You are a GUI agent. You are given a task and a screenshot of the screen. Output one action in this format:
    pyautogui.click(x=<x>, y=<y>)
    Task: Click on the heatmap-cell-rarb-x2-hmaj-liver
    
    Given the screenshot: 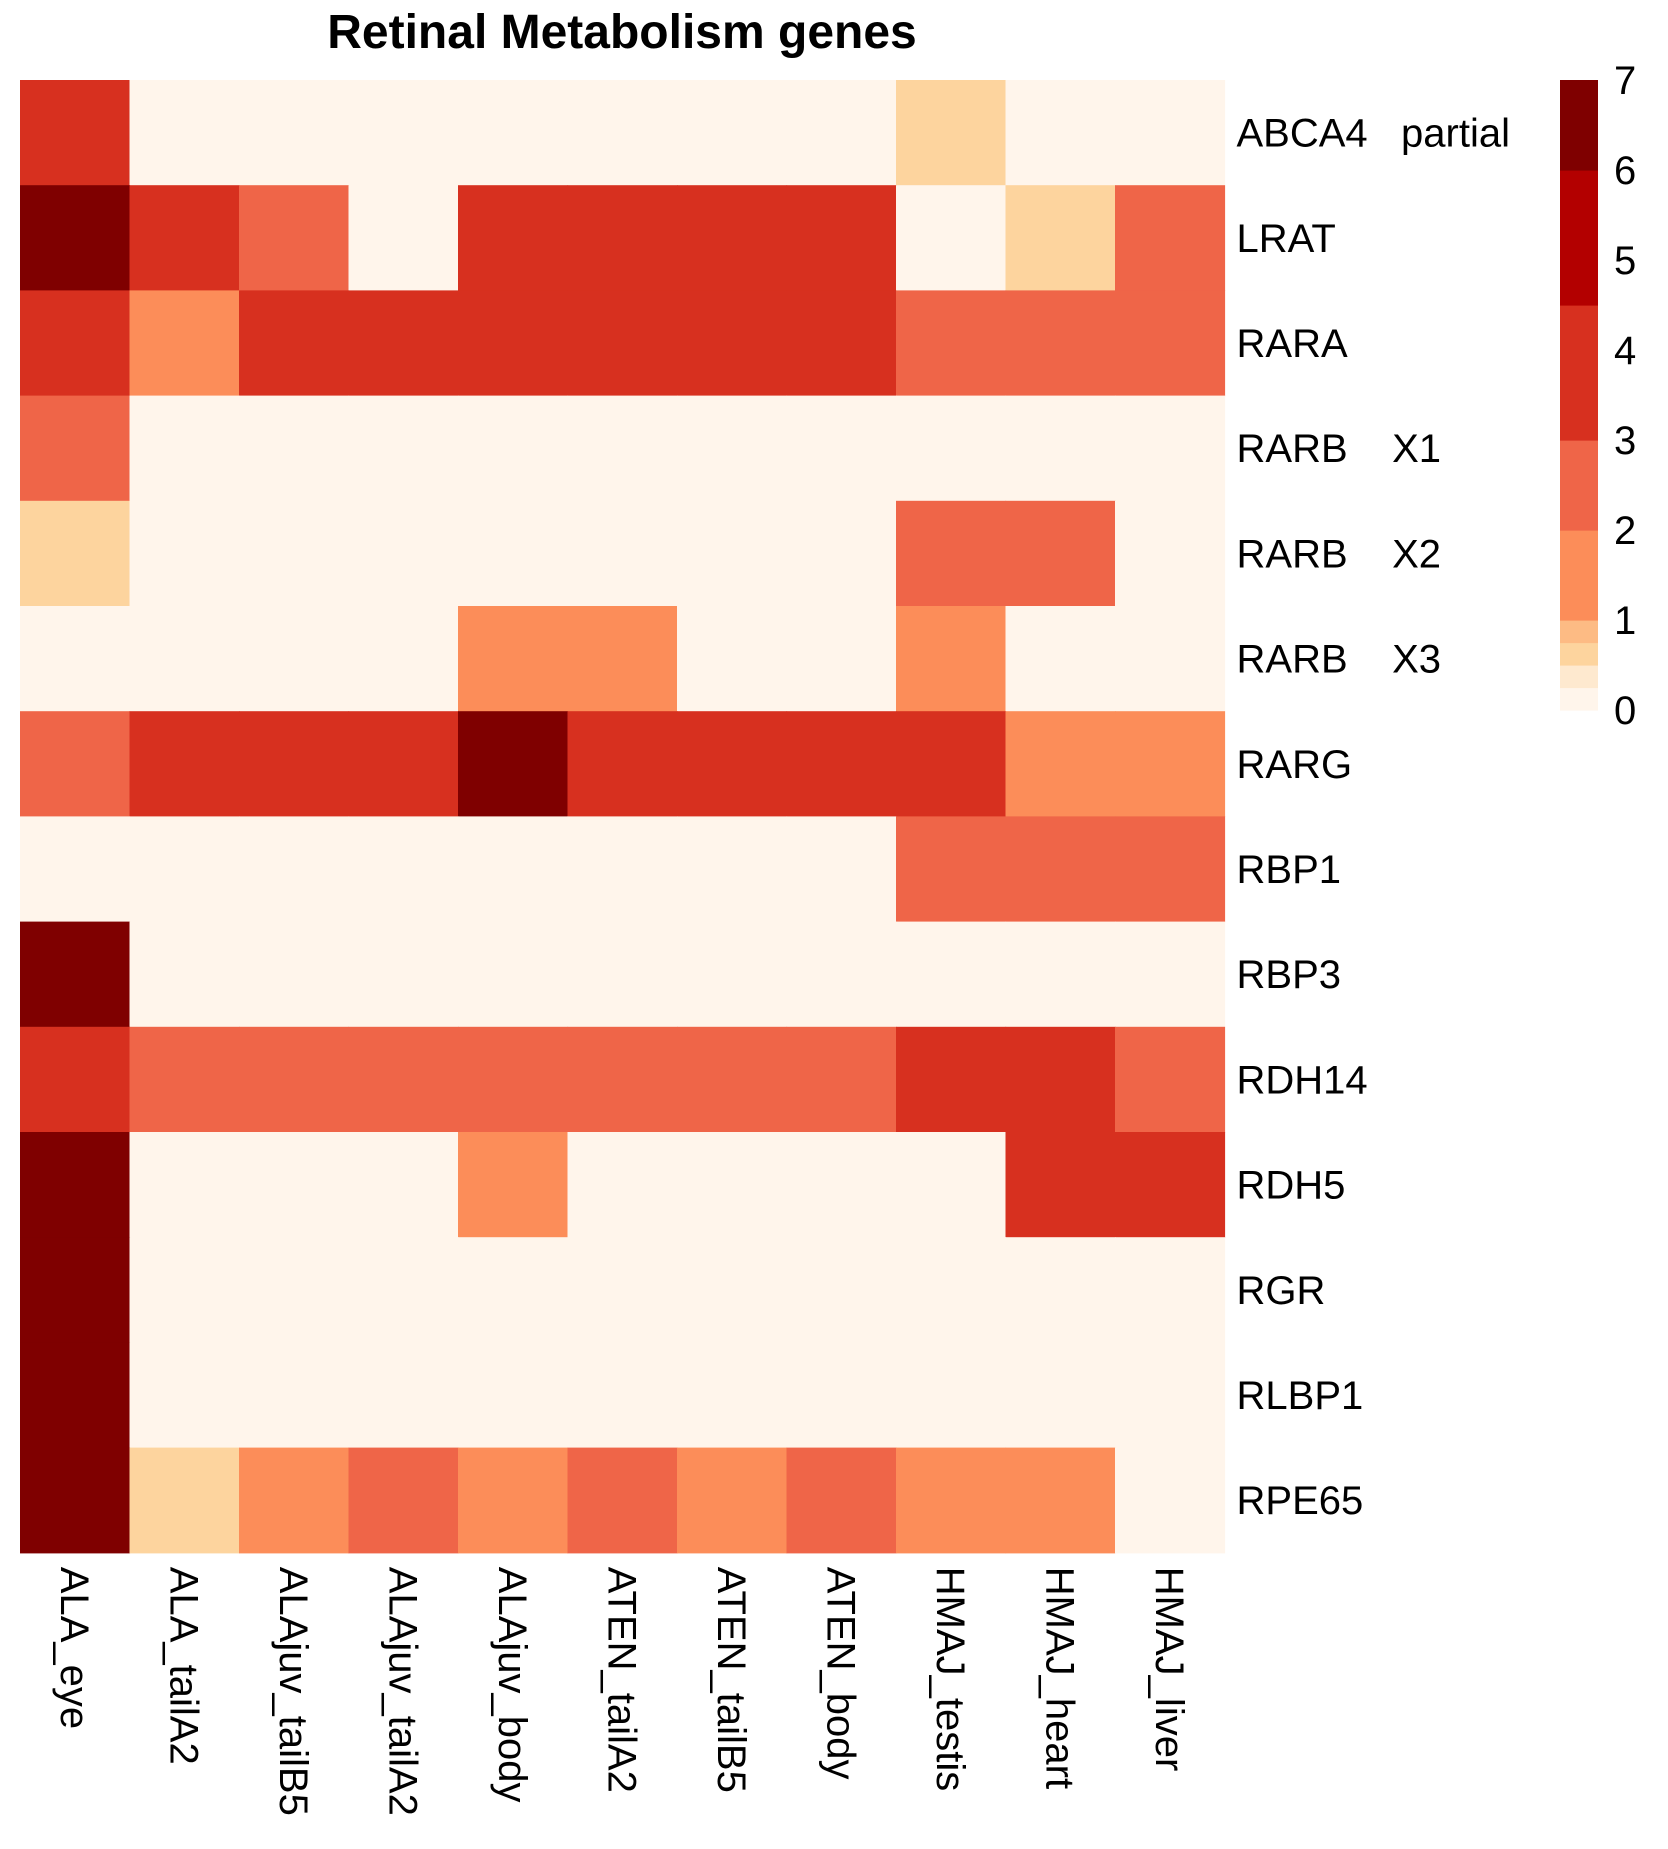 What is the action you would take?
    pyautogui.click(x=1170, y=553)
    